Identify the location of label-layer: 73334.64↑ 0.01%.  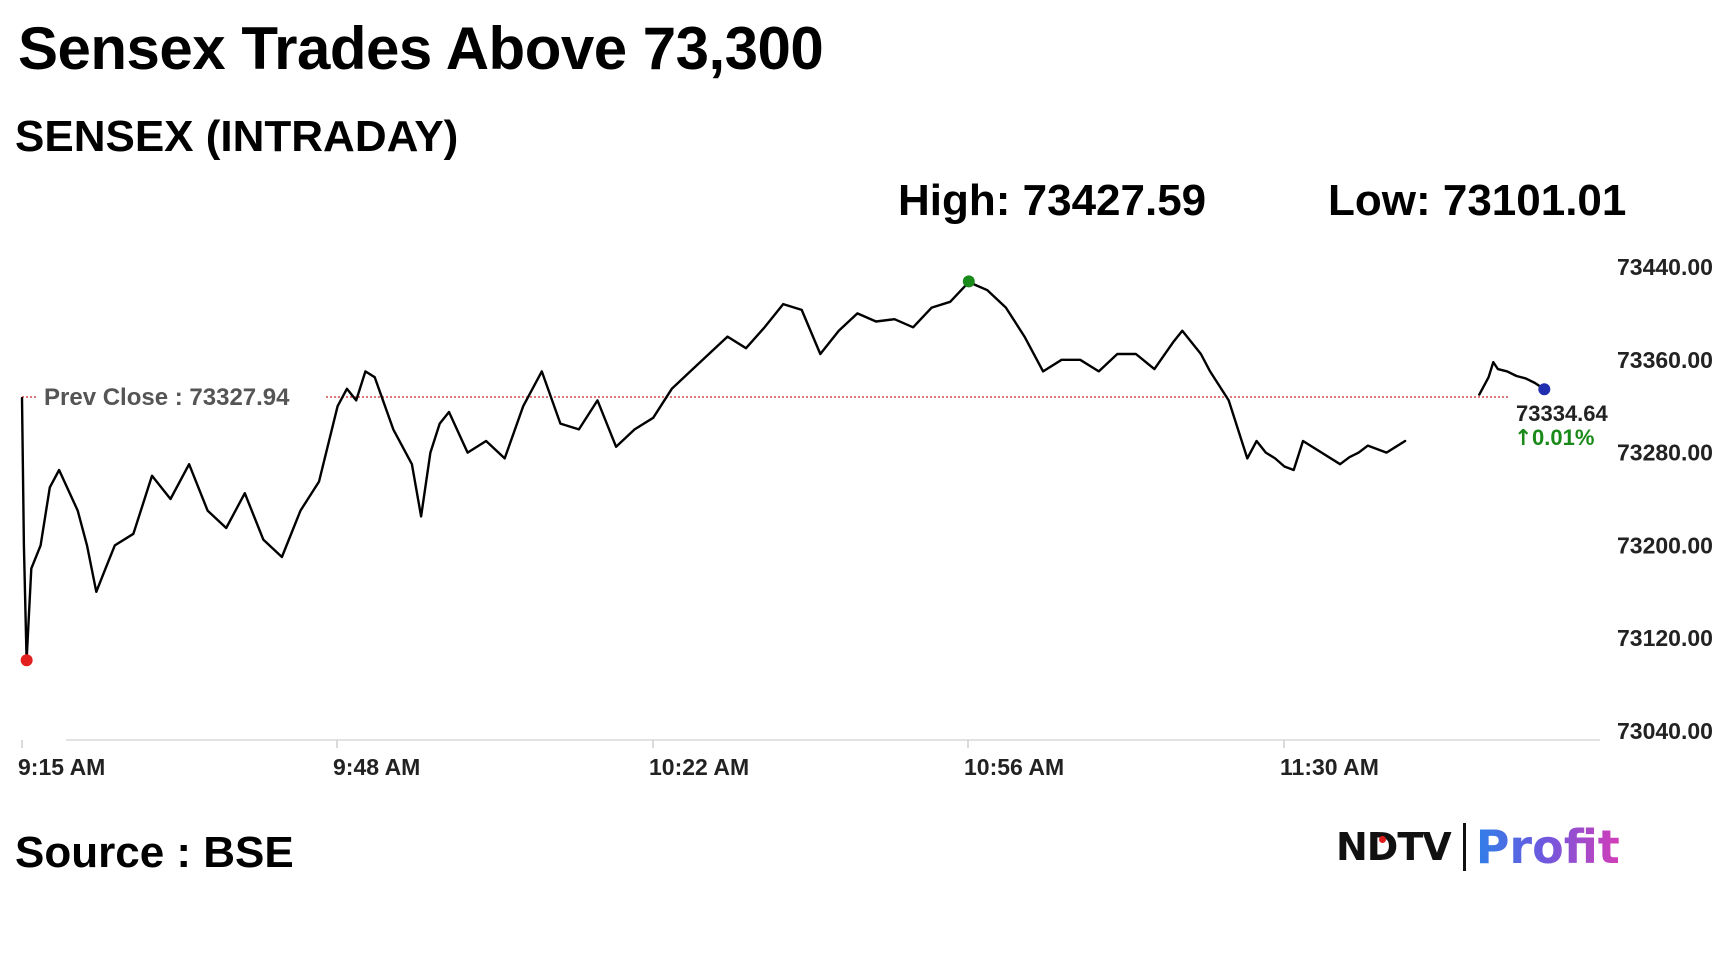
(1561, 426).